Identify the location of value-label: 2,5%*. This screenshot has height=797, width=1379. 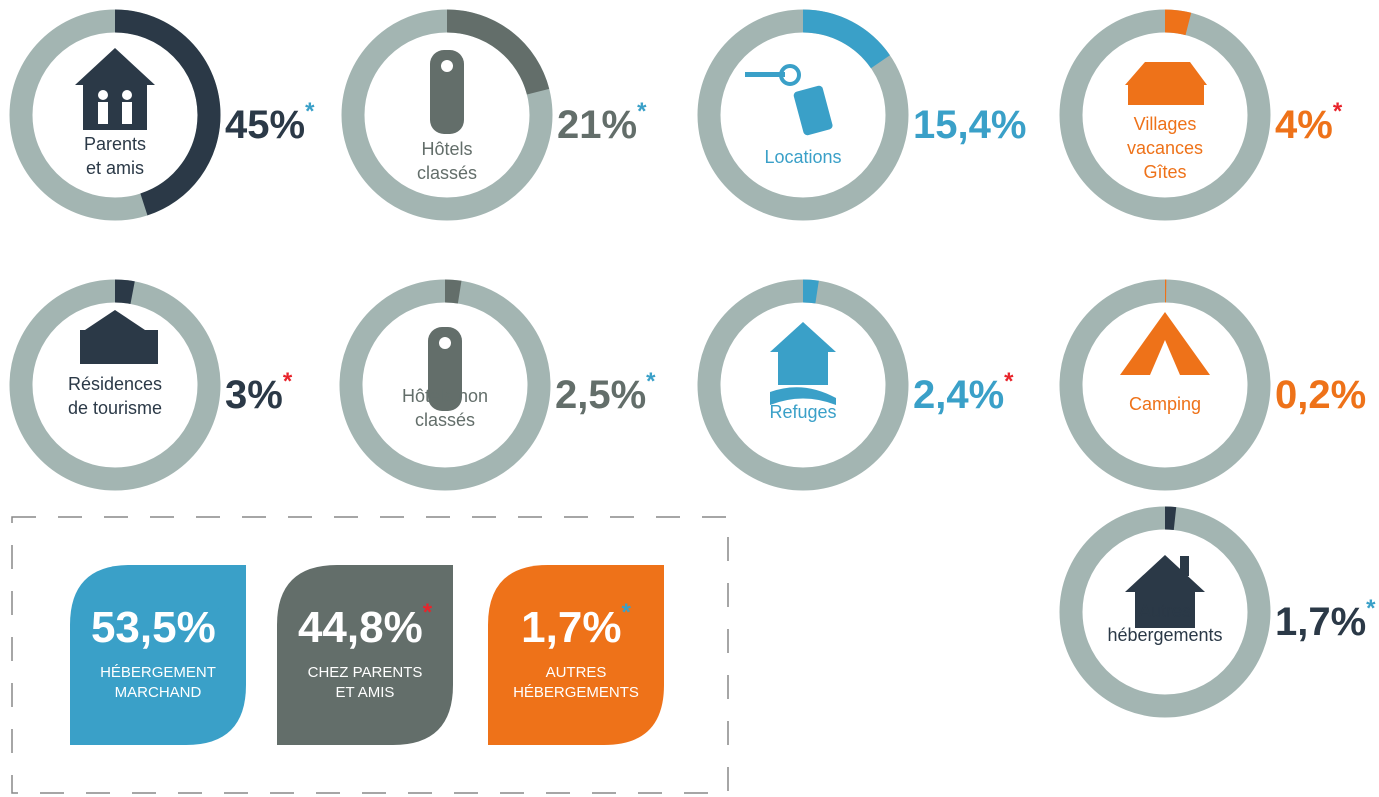
(605, 392).